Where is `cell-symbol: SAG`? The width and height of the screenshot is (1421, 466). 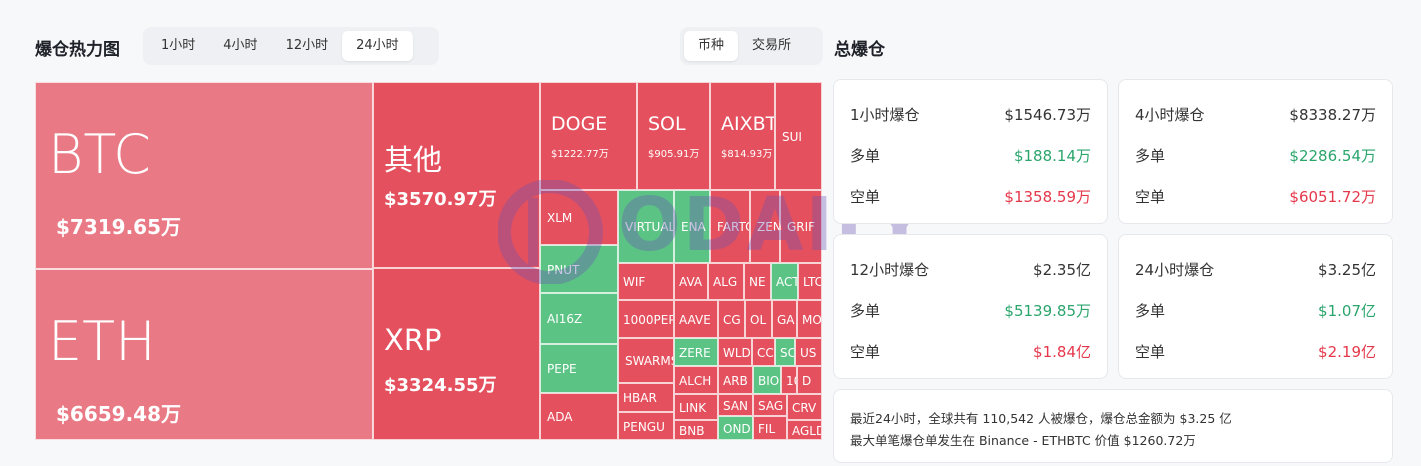 cell-symbol: SAG is located at coordinates (771, 405).